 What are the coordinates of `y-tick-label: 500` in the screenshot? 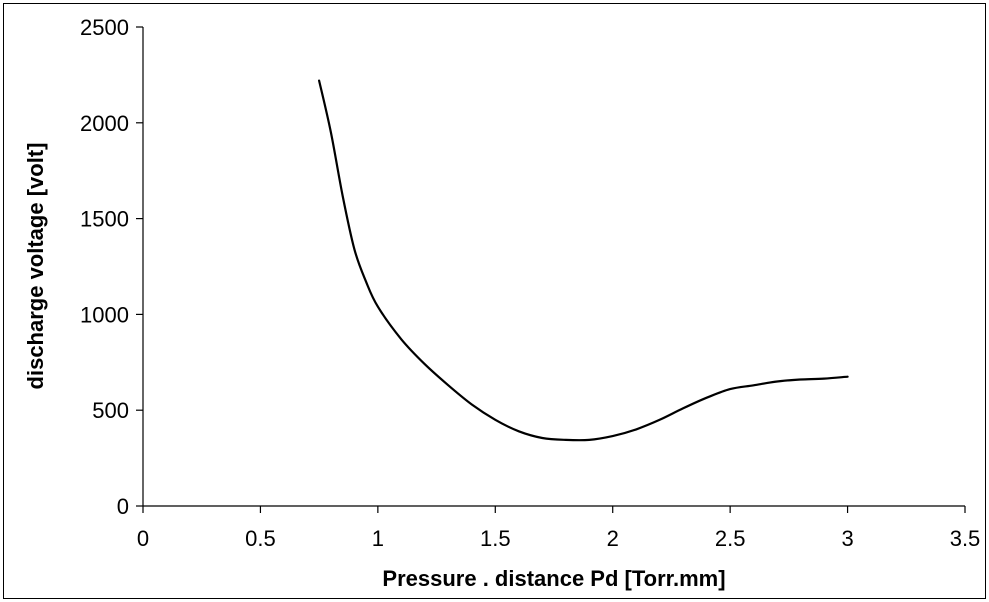 It's located at (110, 410).